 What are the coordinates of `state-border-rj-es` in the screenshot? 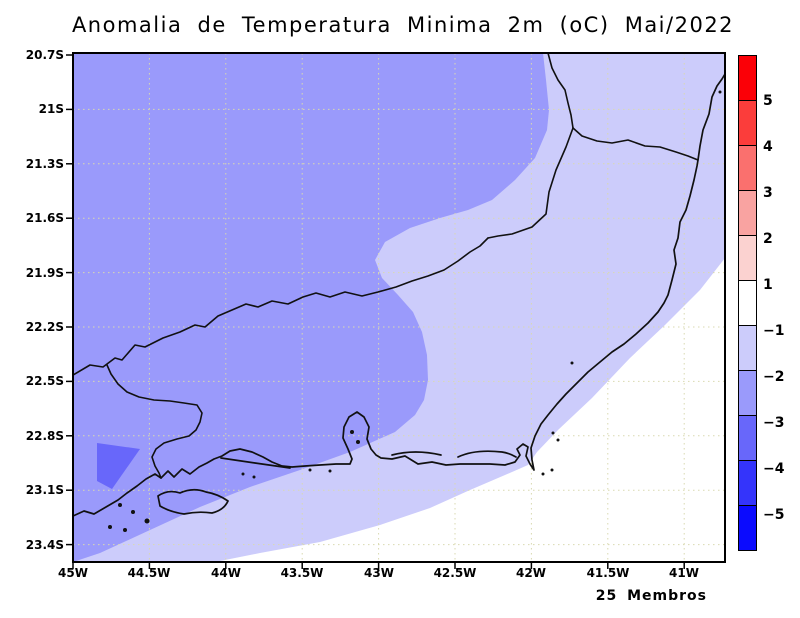 It's located at (530, 183).